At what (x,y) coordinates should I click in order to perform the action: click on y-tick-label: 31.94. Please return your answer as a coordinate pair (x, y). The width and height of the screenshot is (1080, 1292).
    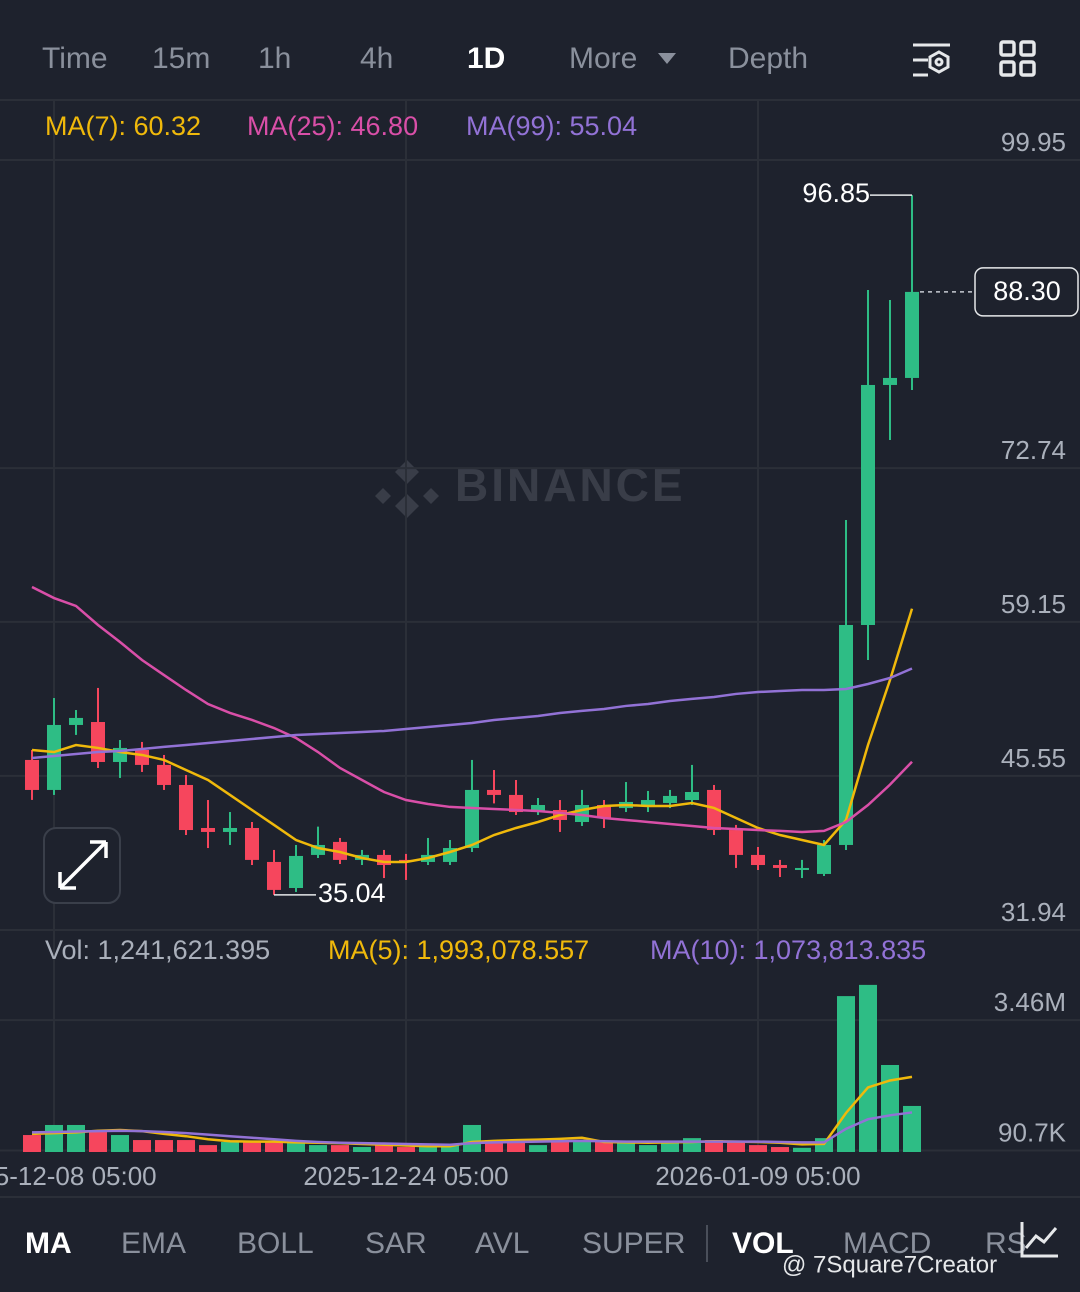
    Looking at the image, I should click on (1033, 912).